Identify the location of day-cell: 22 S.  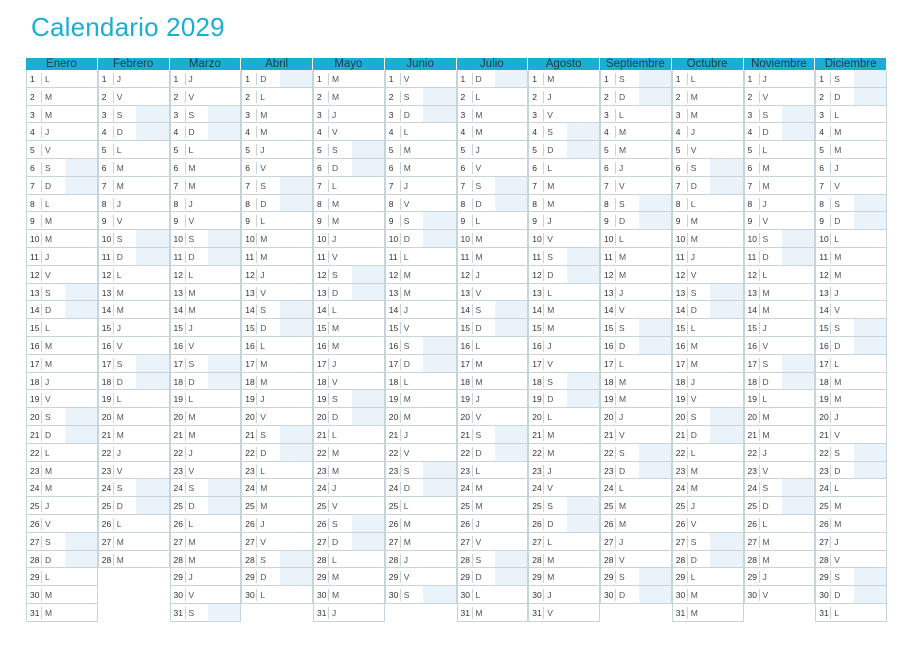
(636, 452).